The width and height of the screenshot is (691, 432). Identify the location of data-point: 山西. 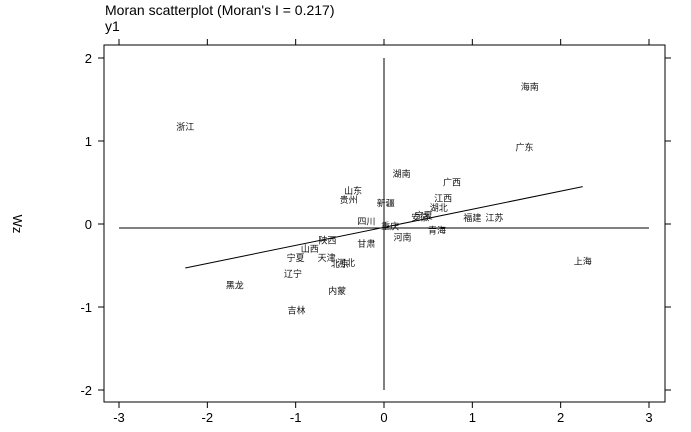
(310, 249).